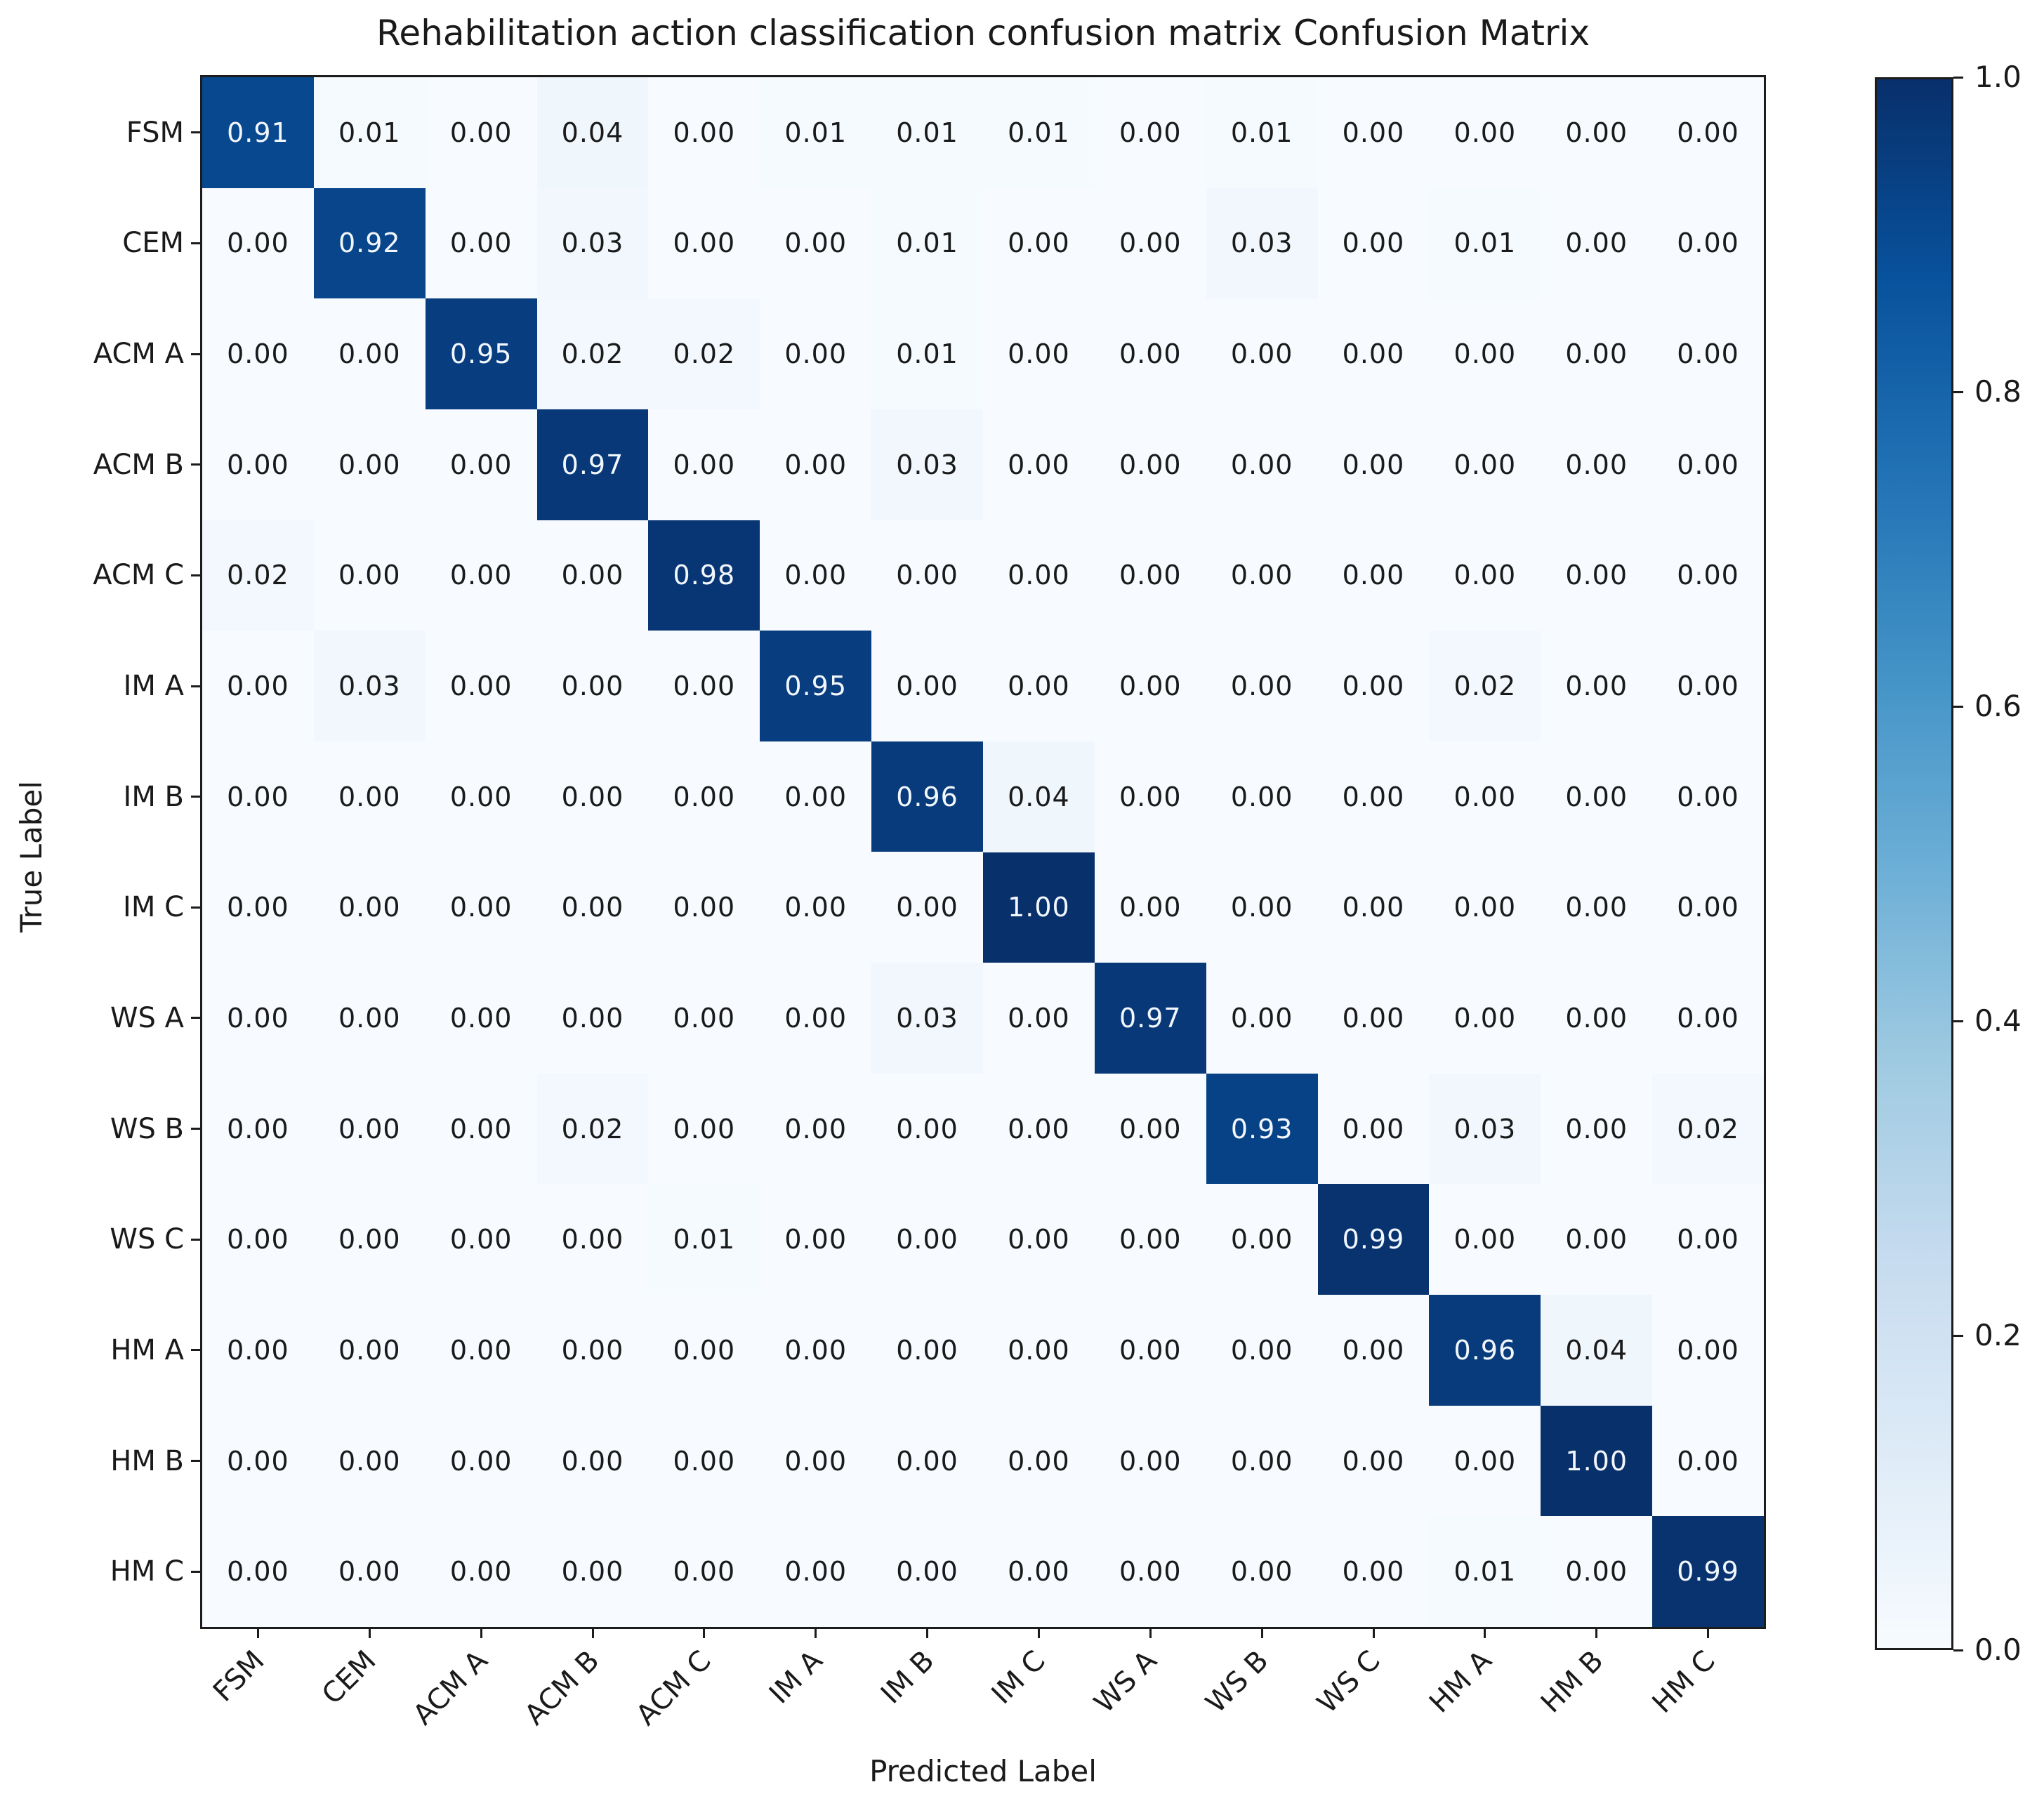 This screenshot has height=1820, width=2044. I want to click on matrix-cell: 0.95, so click(816, 686).